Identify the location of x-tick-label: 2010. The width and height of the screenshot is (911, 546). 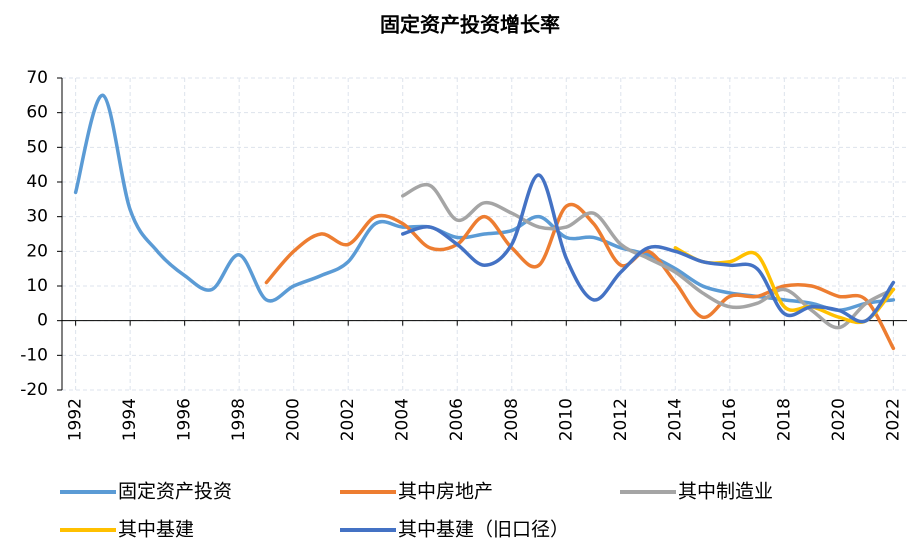
(566, 419).